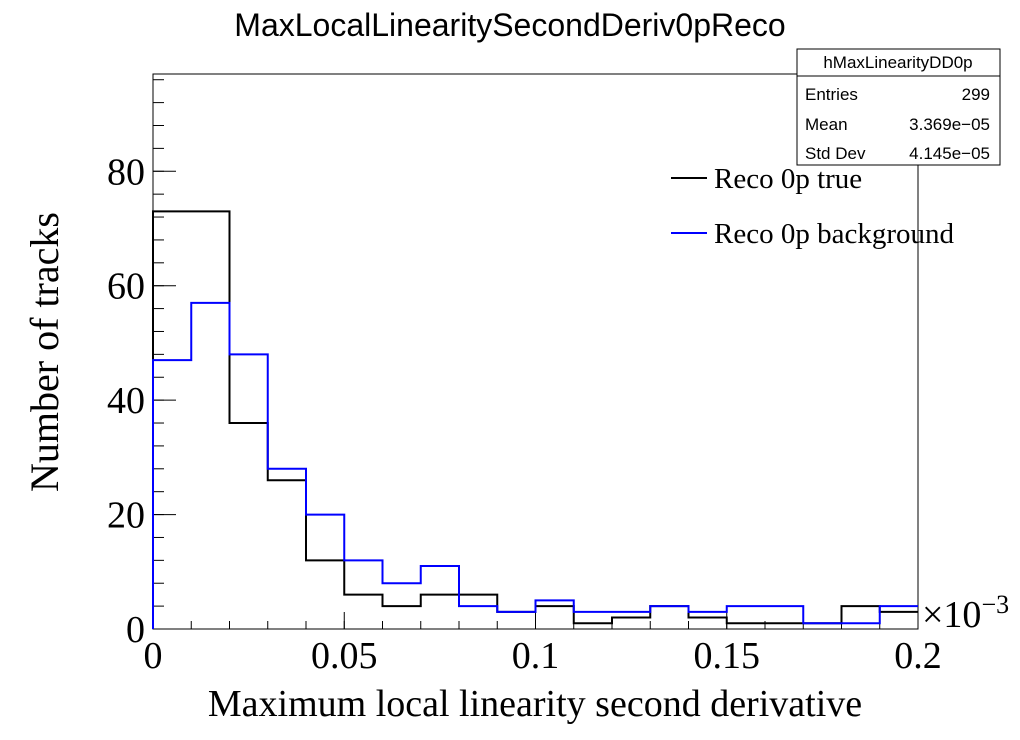 The width and height of the screenshot is (1020, 740). Describe the element at coordinates (976, 94) in the screenshot. I see `stats-entries-value: 299` at that location.